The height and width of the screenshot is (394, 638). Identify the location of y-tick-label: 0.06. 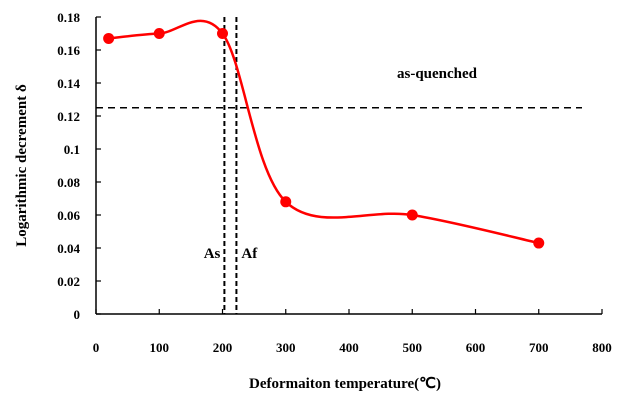
(68, 215).